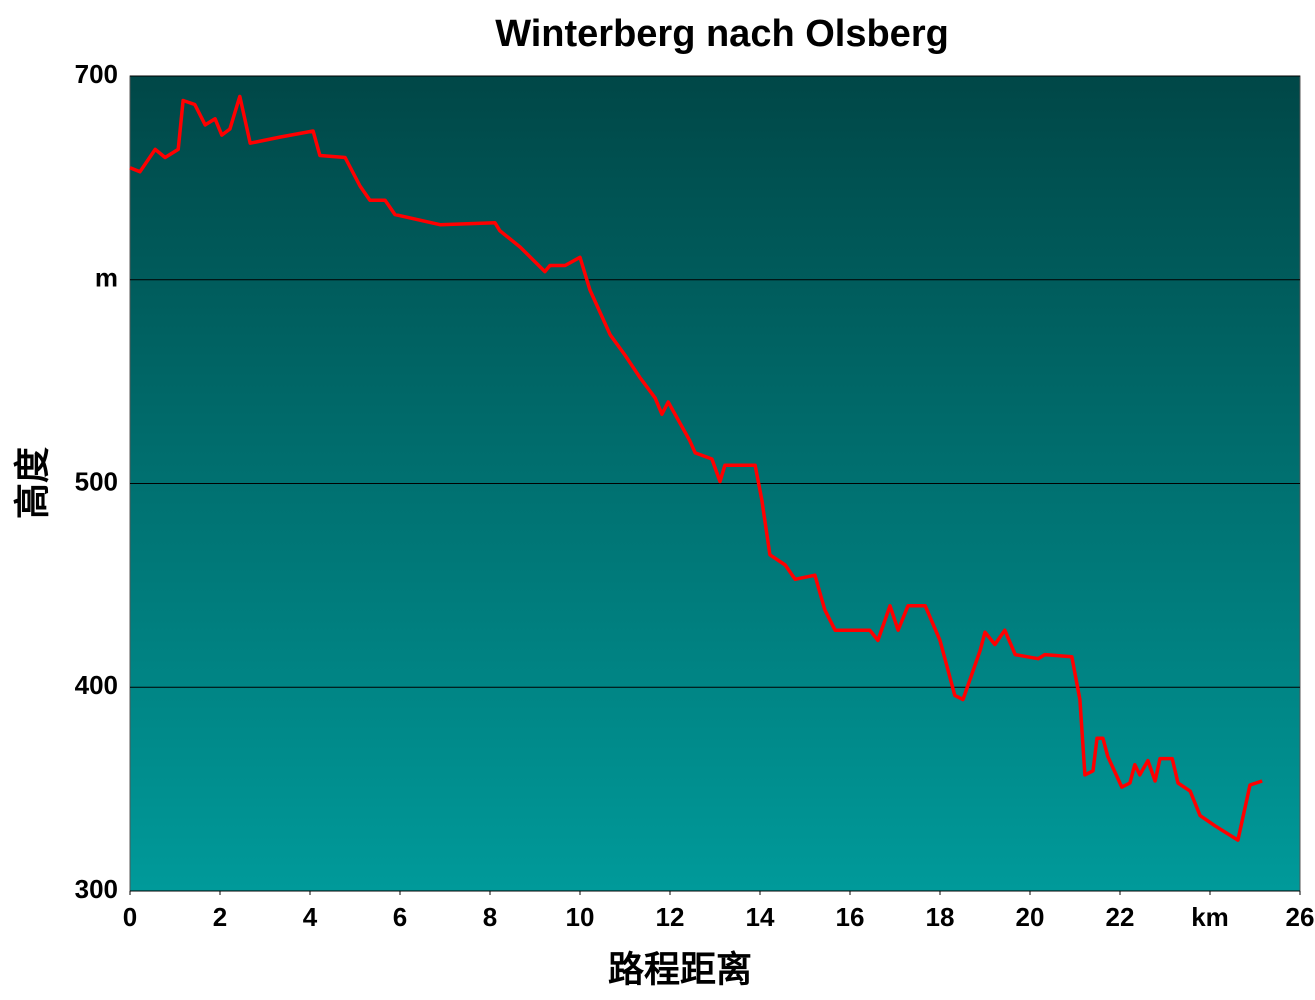  I want to click on x-tick-label: 16, so click(850, 917).